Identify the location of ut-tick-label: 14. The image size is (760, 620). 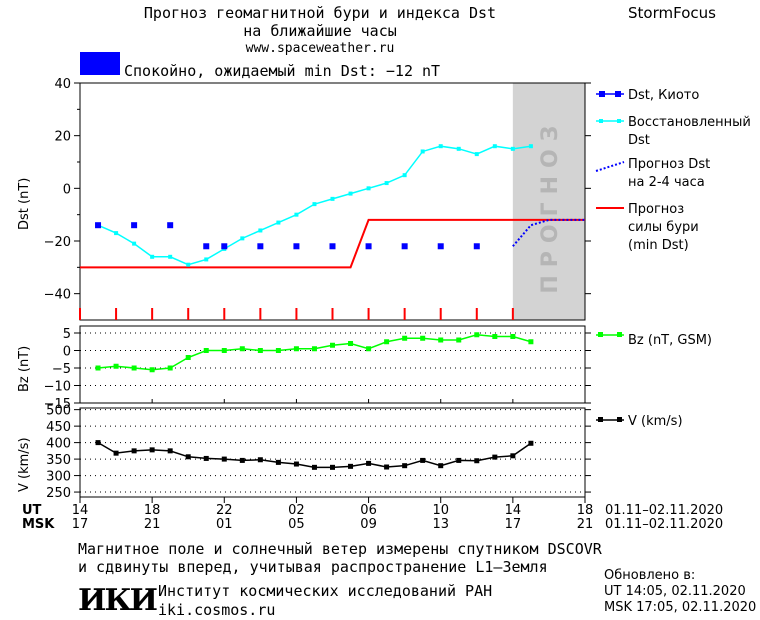
(80, 510).